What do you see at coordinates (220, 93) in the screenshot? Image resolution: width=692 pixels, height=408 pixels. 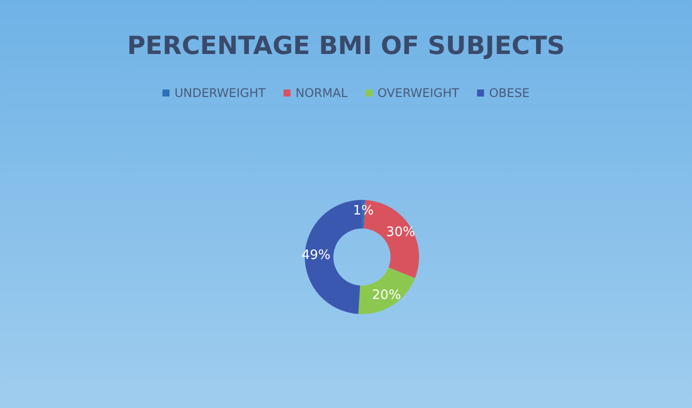 I see `legend-label: UNDERWEIGHT` at bounding box center [220, 93].